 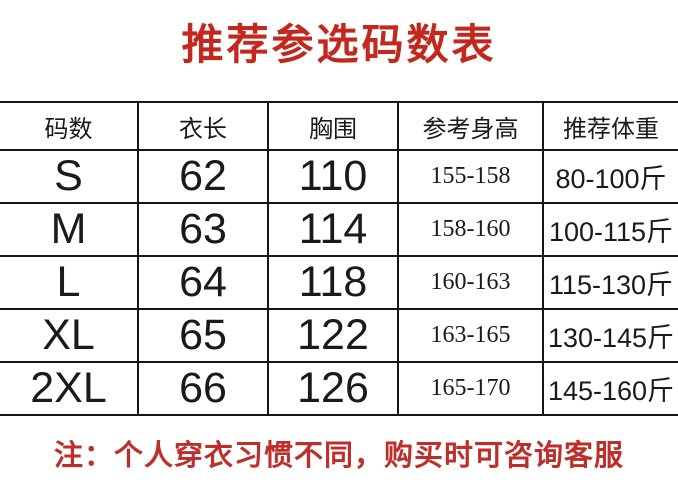 What do you see at coordinates (69, 126) in the screenshot?
I see `col-header-size: 码数` at bounding box center [69, 126].